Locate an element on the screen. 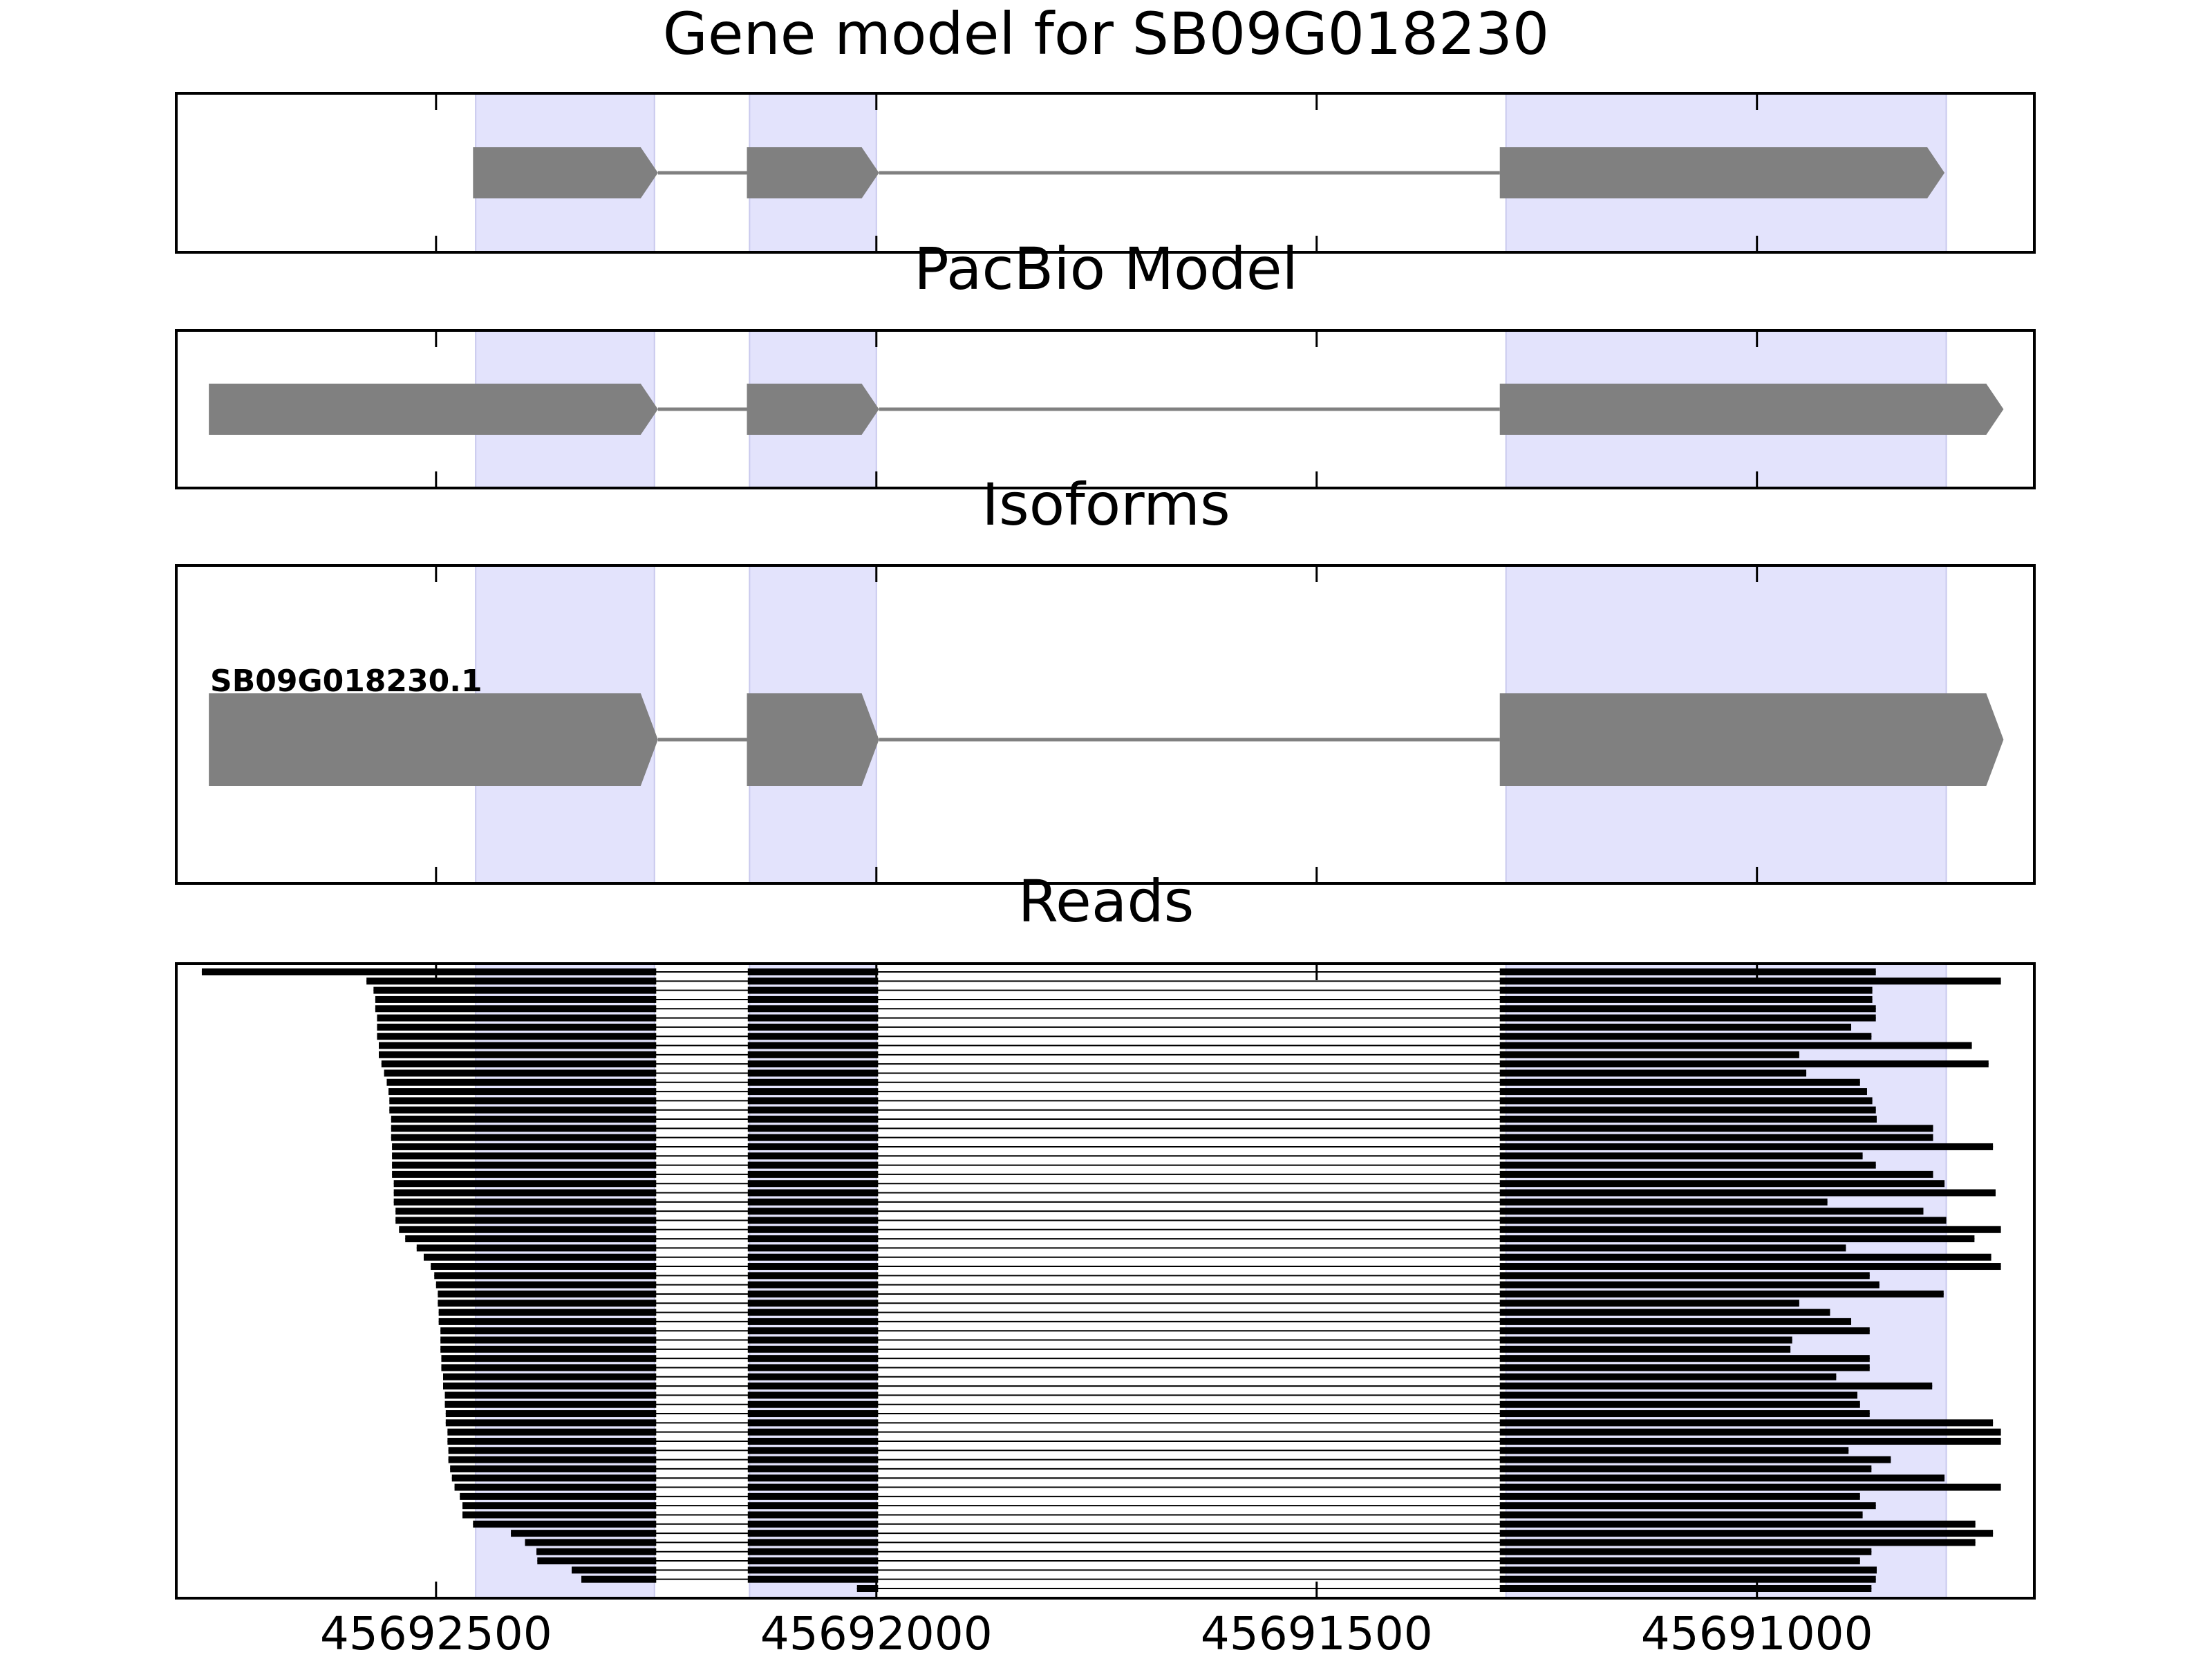 The image size is (2212, 1659). panel: Gene model for SB09G018230 is located at coordinates (1105, 127).